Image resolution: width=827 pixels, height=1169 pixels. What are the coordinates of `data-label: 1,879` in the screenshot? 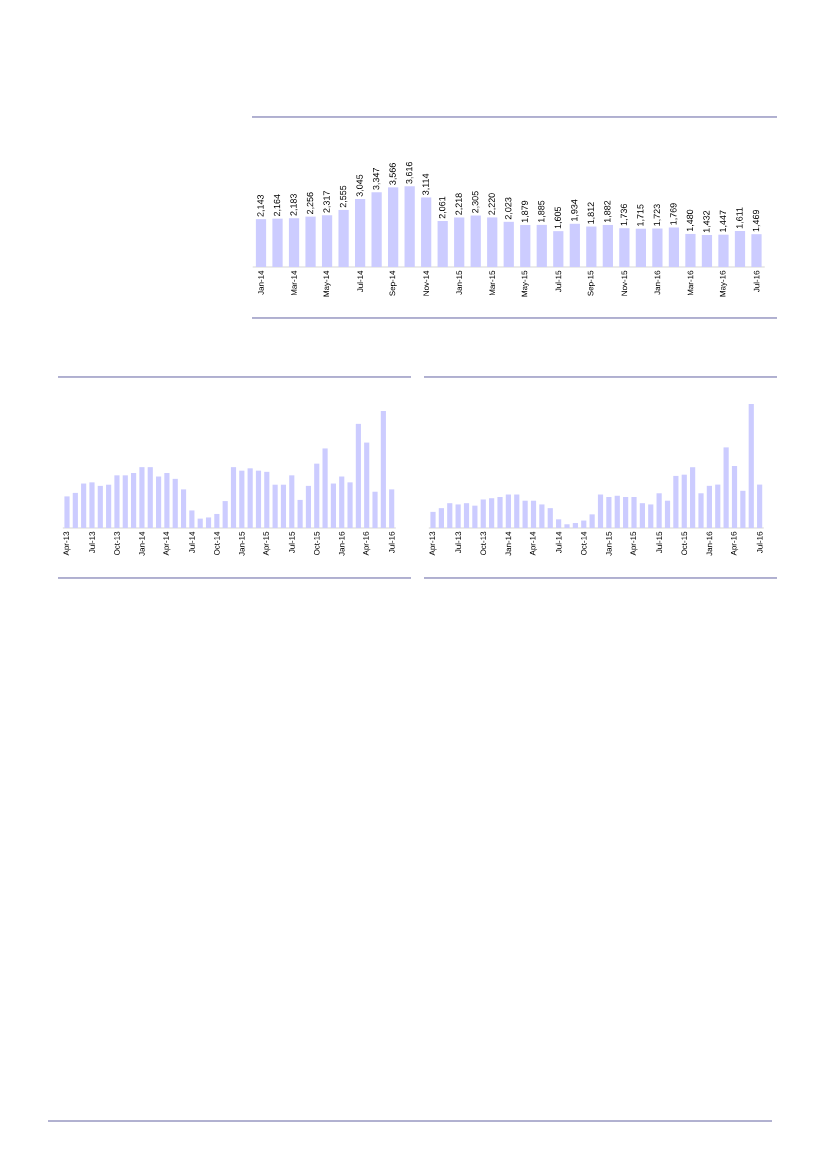 It's located at (525, 211).